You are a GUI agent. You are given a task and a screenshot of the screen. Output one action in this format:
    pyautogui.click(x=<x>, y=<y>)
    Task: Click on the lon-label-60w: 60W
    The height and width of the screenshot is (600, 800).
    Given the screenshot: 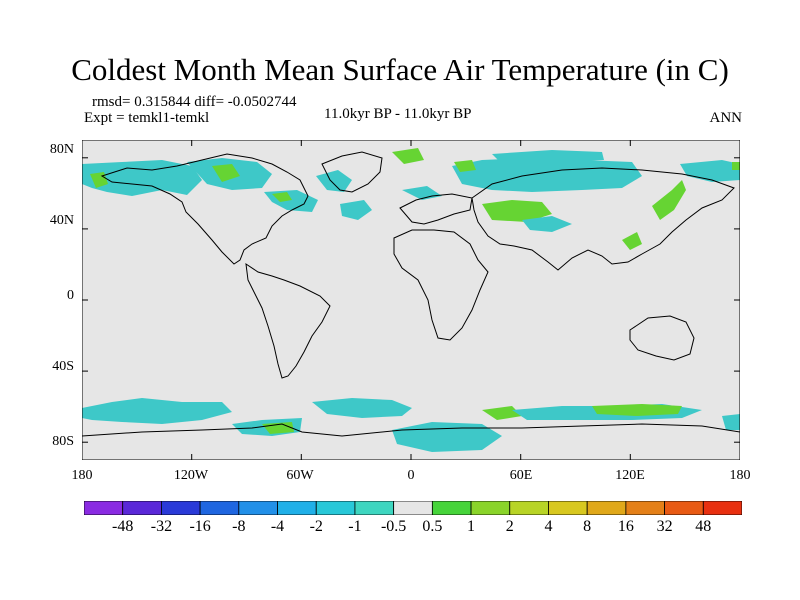 What is the action you would take?
    pyautogui.click(x=300, y=475)
    